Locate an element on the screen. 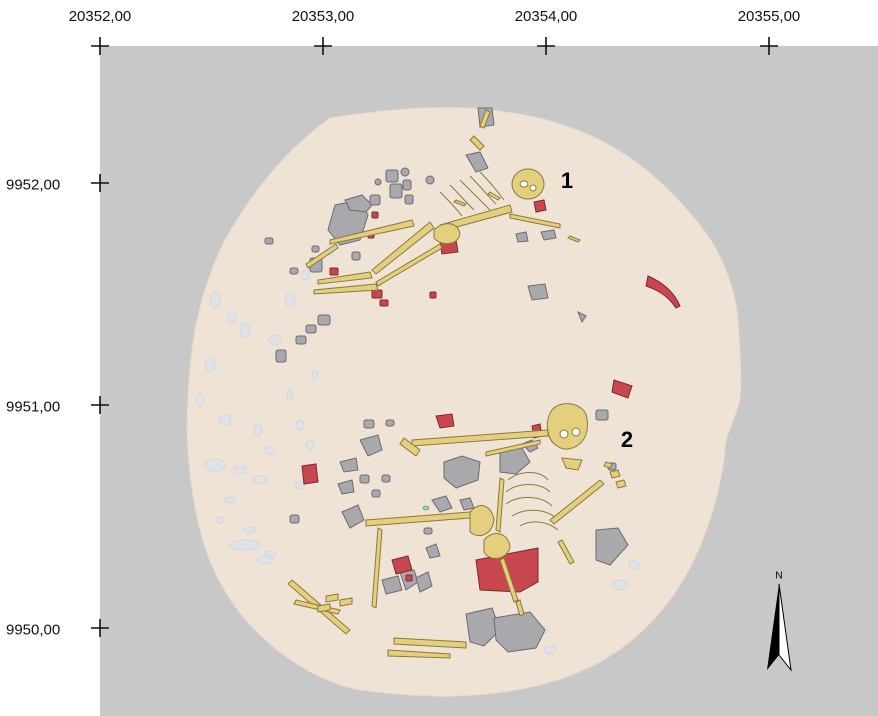 Image resolution: width=878 pixels, height=716 pixels. north-label: N is located at coordinates (779, 576).